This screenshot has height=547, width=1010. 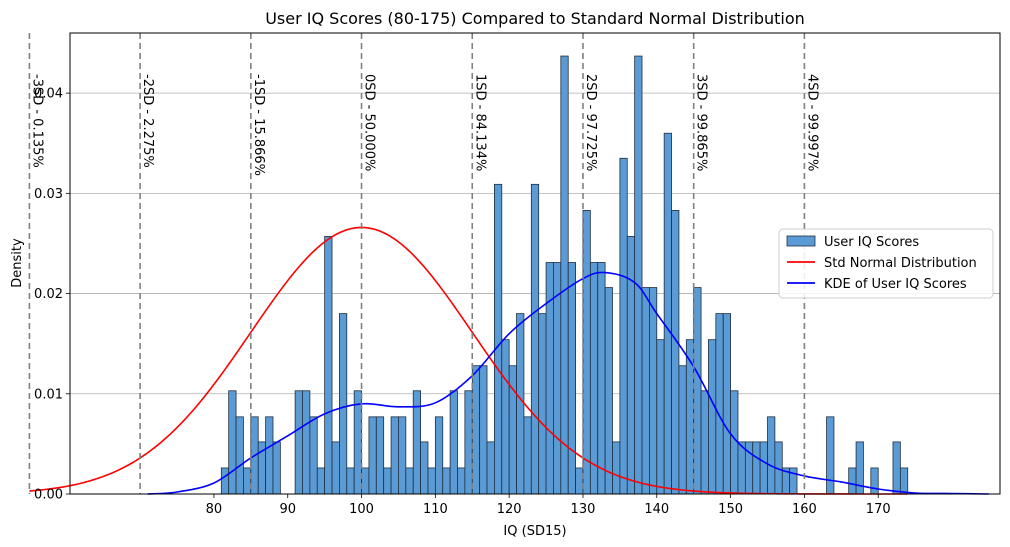 What do you see at coordinates (509, 509) in the screenshot?
I see `x-tick-label: 120` at bounding box center [509, 509].